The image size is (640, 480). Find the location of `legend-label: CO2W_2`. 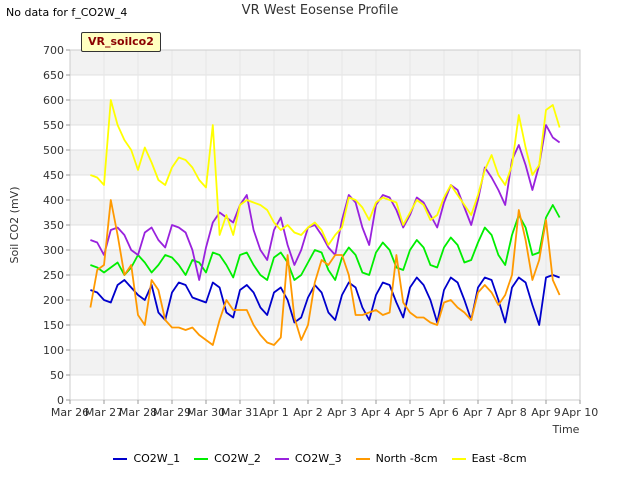

legend-label: CO2W_2 is located at coordinates (237, 458).